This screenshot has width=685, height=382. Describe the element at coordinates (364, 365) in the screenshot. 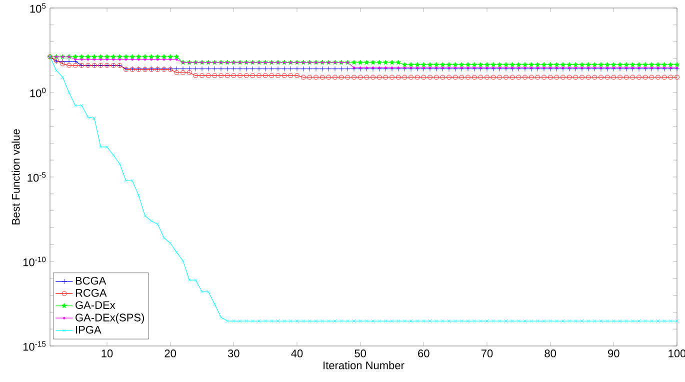

I see `x-axis-title: Iteration Number` at that location.